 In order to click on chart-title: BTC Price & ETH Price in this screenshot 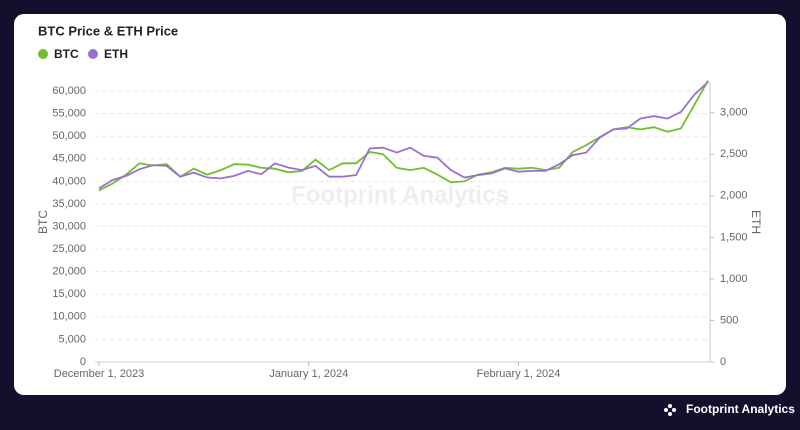, I will do `click(108, 30)`.